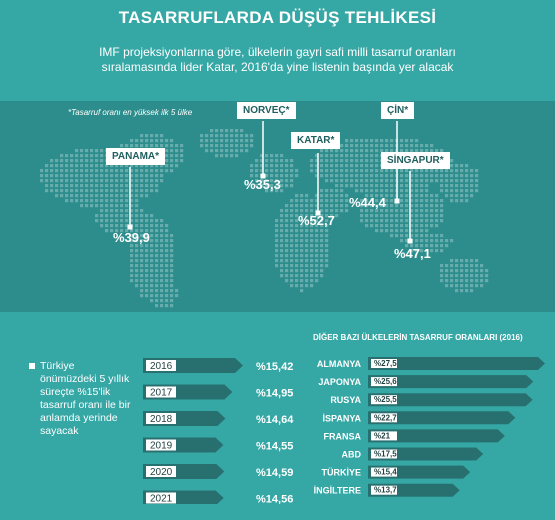 This screenshot has height=520, width=555. Describe the element at coordinates (385, 490) in the screenshot. I see `country-value-label: %13,7` at that location.